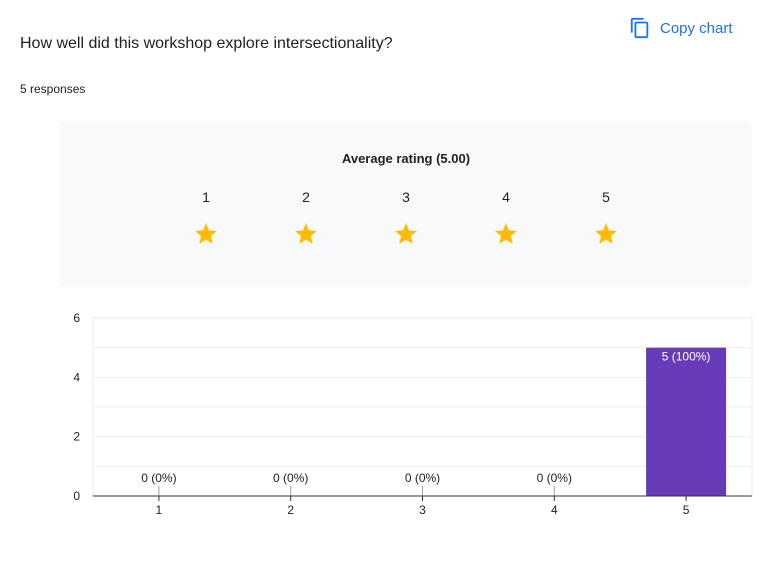  I want to click on y-tick-label: 2, so click(76, 437).